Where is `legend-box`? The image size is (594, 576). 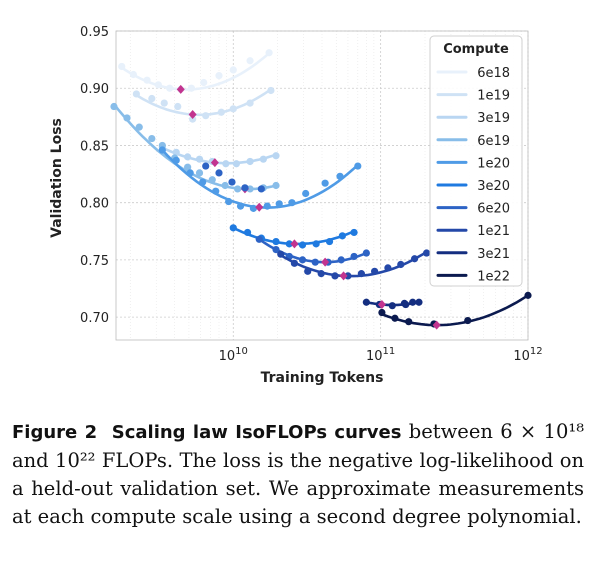
legend-box is located at coordinates (476, 161).